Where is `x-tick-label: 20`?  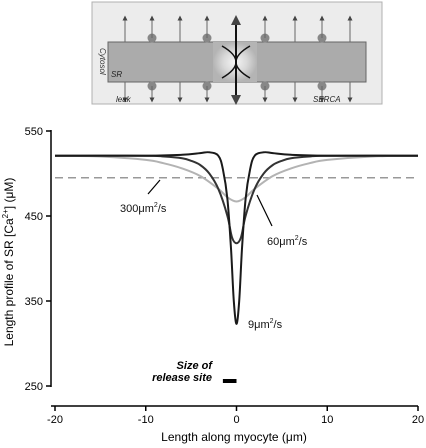
x-tick-label: 20 is located at coordinates (418, 420).